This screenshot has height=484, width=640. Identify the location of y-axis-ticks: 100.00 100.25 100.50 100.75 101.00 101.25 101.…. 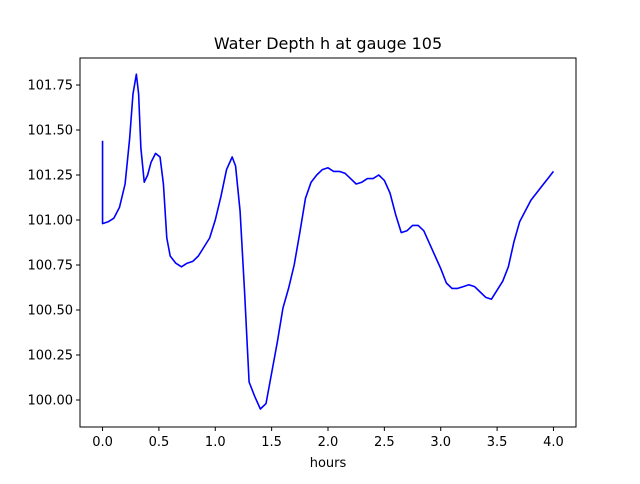
(54, 244).